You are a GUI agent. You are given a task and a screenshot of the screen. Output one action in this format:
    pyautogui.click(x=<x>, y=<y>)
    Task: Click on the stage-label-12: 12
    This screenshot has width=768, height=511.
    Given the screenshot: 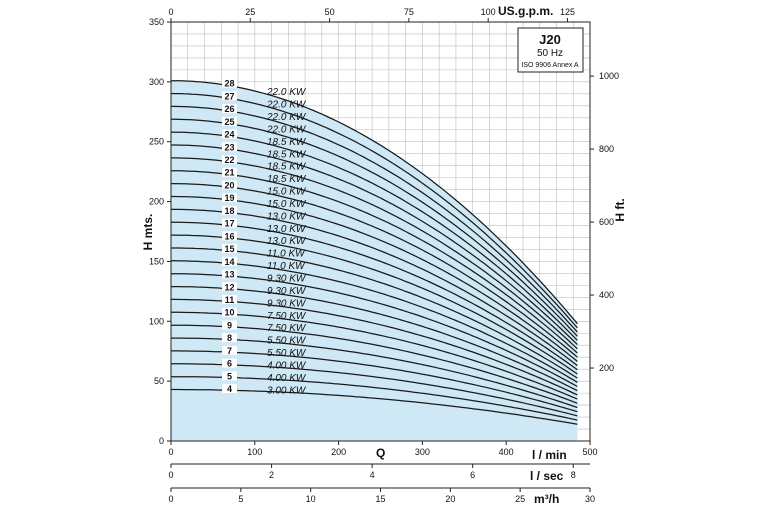 What is the action you would take?
    pyautogui.click(x=229, y=287)
    